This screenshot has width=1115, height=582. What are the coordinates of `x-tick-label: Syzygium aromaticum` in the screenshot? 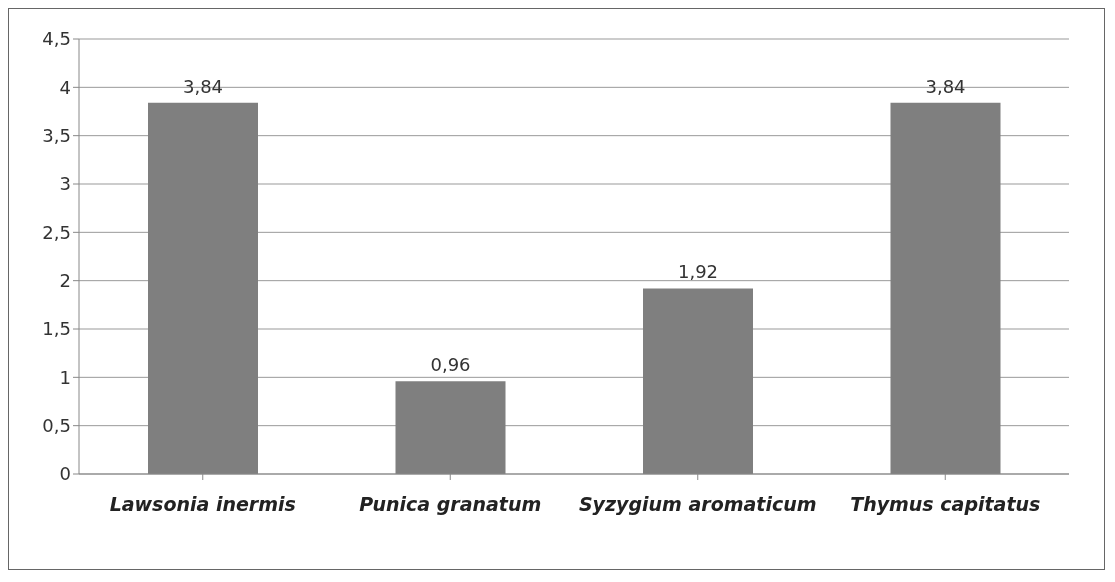 It's located at (697, 504).